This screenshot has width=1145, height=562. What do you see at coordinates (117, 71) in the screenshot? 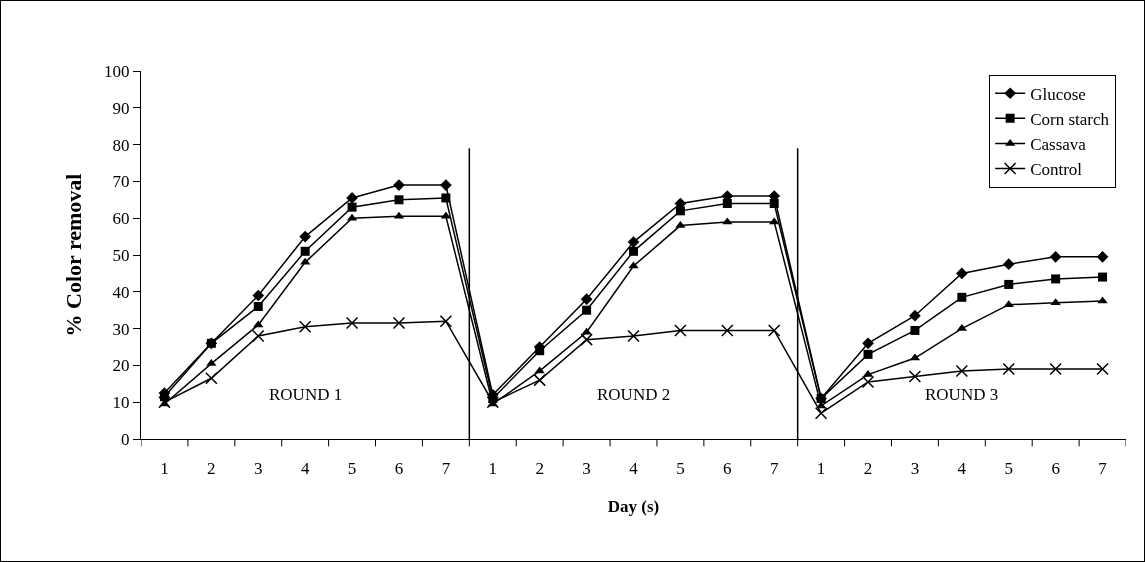
I see `y-tick-label: 100` at bounding box center [117, 71].